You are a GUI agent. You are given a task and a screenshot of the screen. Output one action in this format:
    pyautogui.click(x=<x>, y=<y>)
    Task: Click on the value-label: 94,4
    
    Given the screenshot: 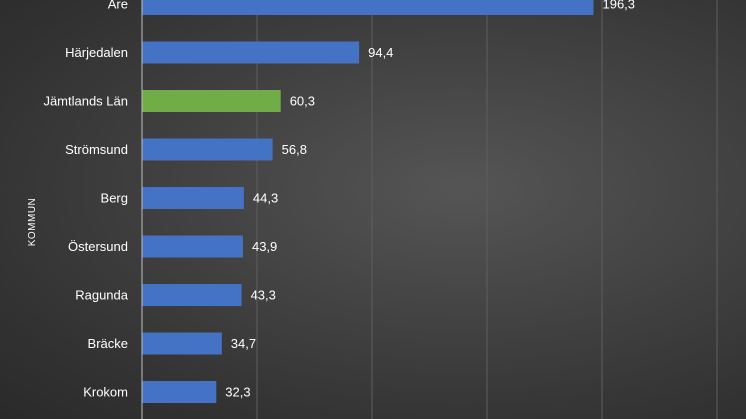 What is the action you would take?
    pyautogui.click(x=380, y=52)
    